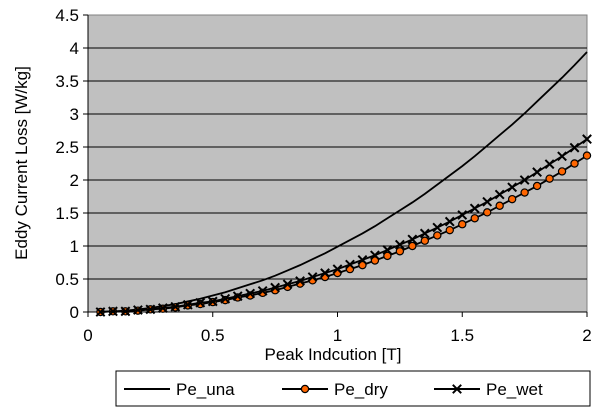 This screenshot has height=410, width=596. I want to click on legend-label: Pe_dry, so click(361, 389).